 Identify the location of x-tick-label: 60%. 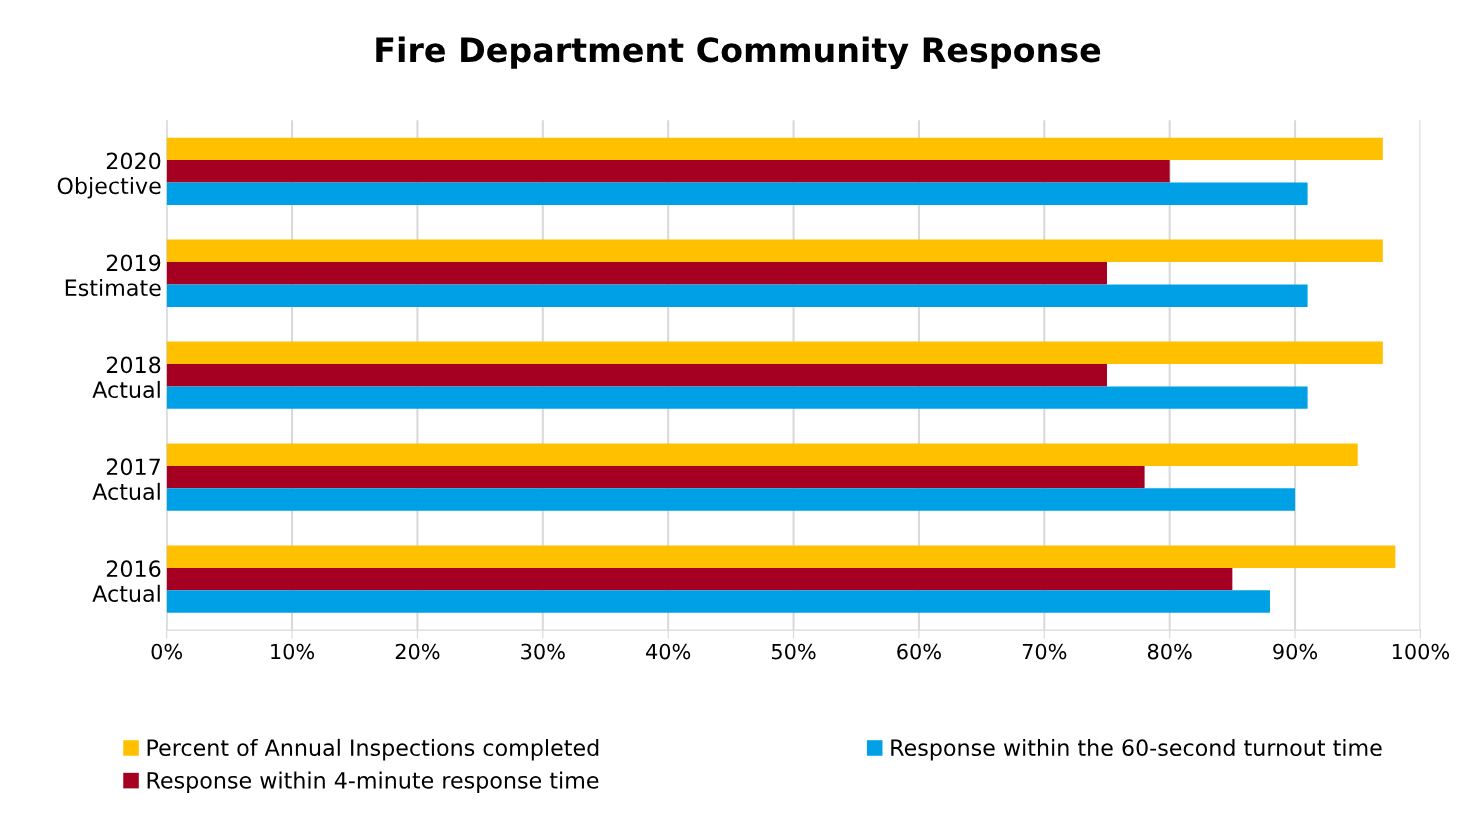
(919, 651).